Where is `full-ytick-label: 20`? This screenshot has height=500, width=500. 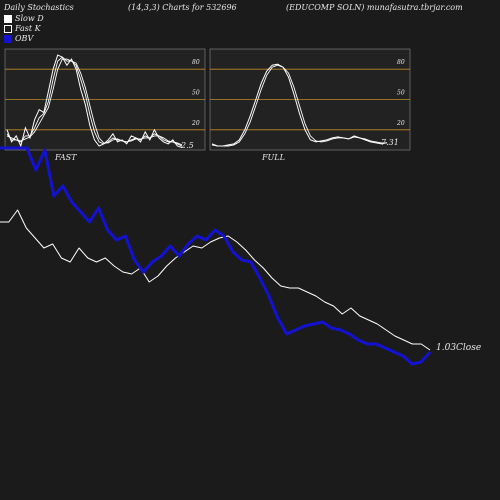 full-ytick-label: 20 is located at coordinates (400, 123).